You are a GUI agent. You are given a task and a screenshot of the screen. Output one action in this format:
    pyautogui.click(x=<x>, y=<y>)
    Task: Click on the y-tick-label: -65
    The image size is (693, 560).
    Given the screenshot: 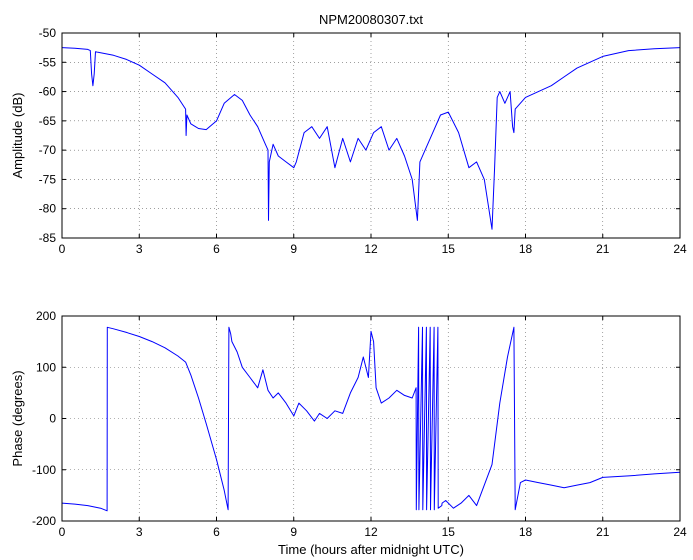 What is the action you would take?
    pyautogui.click(x=48, y=121)
    